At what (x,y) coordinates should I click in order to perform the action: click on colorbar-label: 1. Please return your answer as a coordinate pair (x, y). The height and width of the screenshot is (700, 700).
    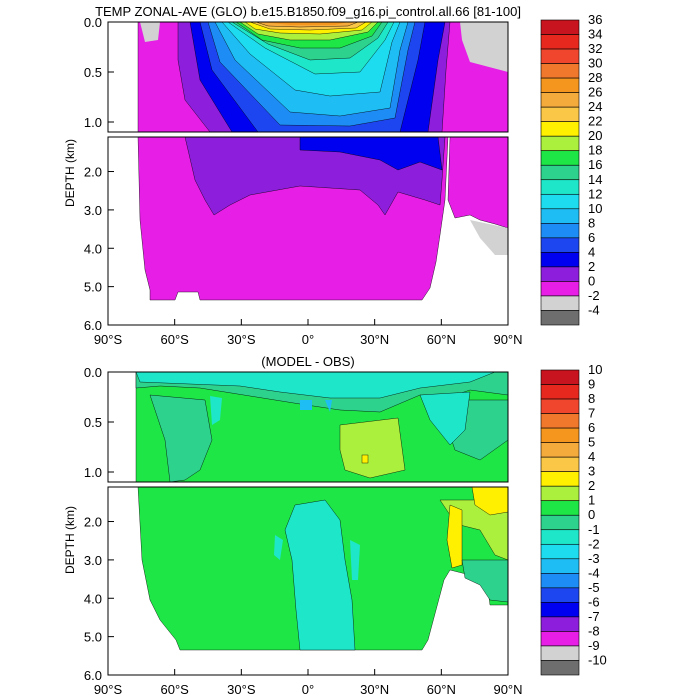
    Looking at the image, I should click on (591, 500).